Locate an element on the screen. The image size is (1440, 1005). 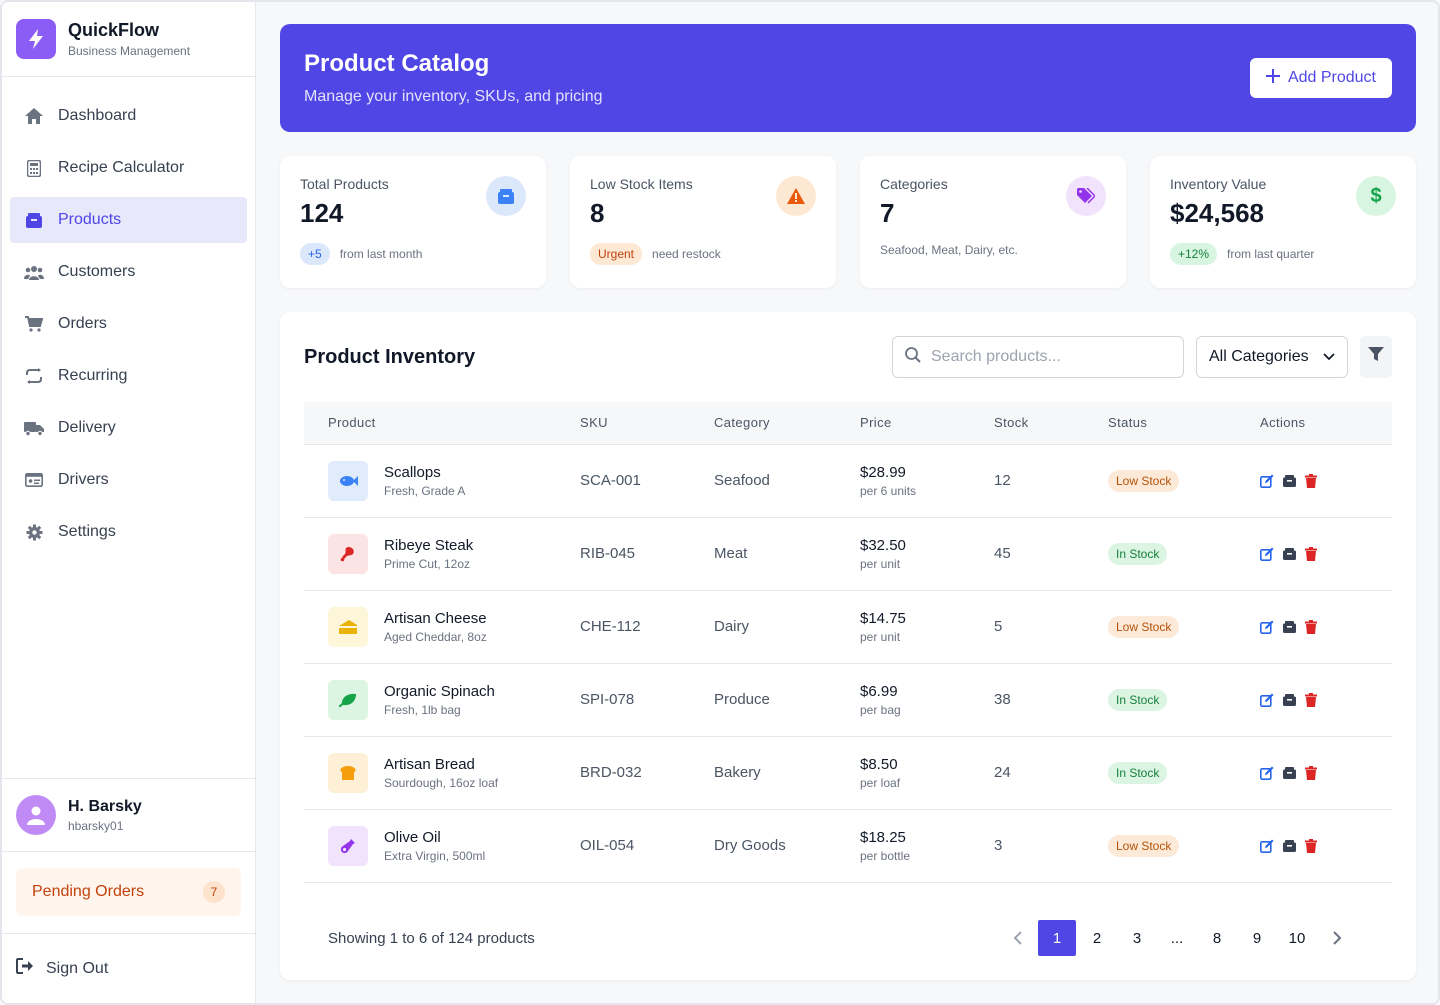
search-input is located at coordinates (1046, 357).